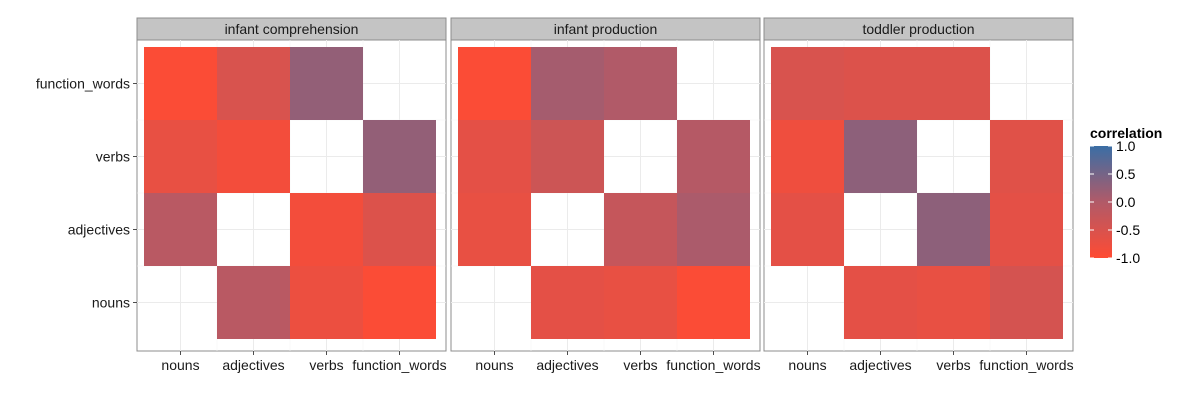 The image size is (1200, 400). I want to click on legend: correlation 1.0 0.5 0.0 -0.5 -1.0, so click(1126, 195).